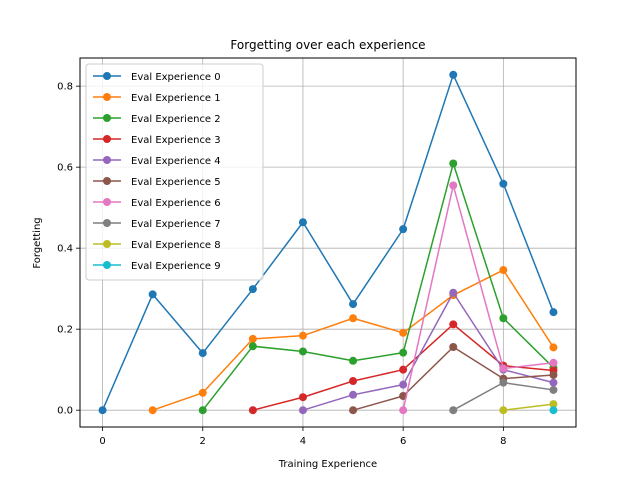  I want to click on legend-entry: Eval Experience 2, so click(157, 119).